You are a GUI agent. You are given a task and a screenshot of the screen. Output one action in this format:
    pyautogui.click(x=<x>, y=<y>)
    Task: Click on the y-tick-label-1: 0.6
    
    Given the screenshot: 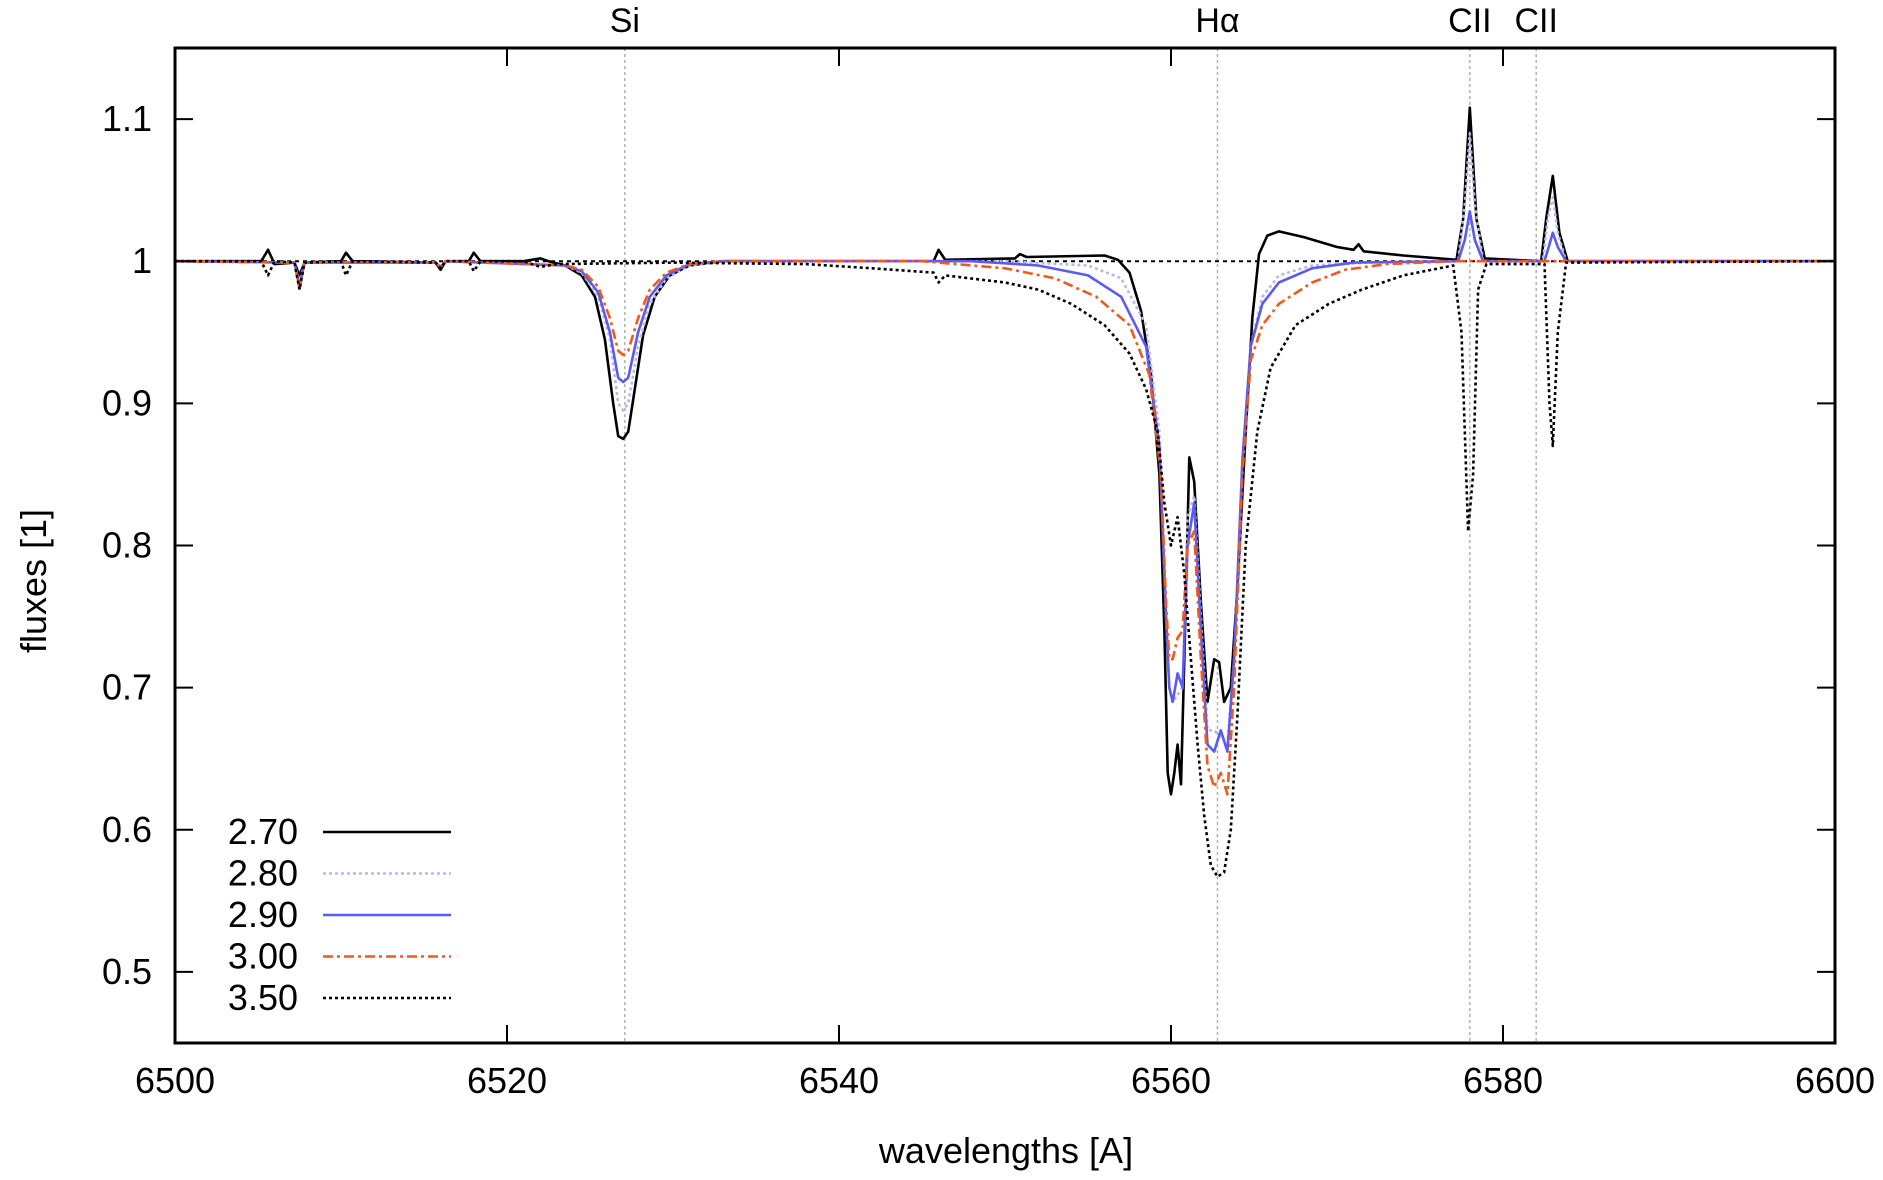 What is the action you would take?
    pyautogui.click(x=127, y=829)
    